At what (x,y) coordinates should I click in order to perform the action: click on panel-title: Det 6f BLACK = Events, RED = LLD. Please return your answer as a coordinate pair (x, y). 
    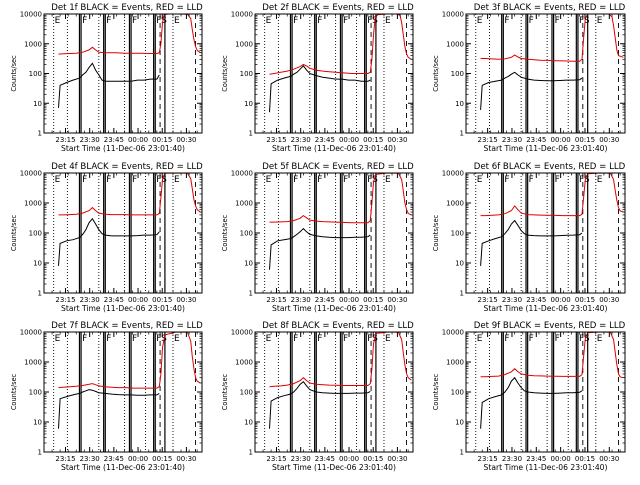
    Looking at the image, I should click on (550, 167).